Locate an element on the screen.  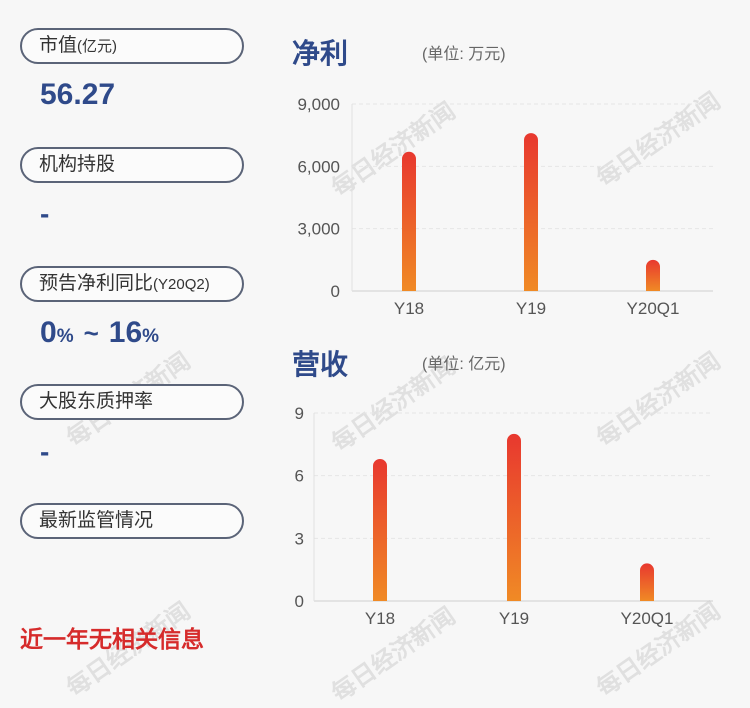
regulation-note: 近一年无相关信息 is located at coordinates (112, 639).